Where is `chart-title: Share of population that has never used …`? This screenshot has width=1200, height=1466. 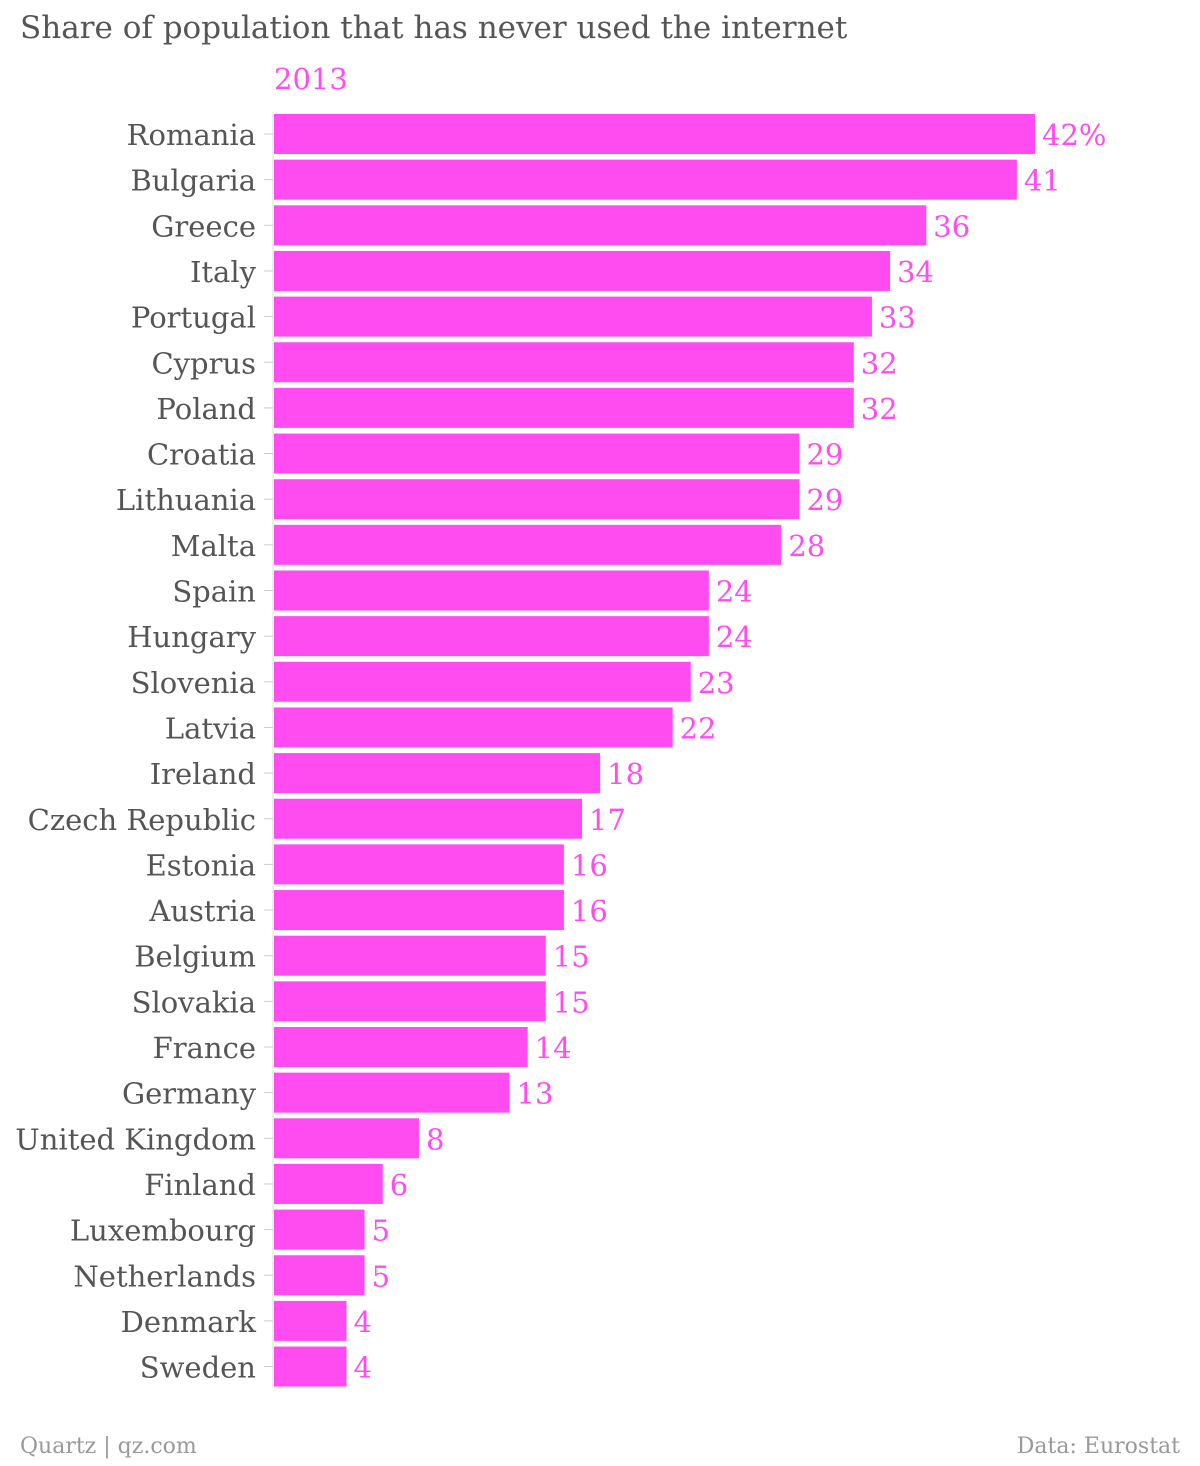
chart-title: Share of population that has never used … is located at coordinates (434, 28).